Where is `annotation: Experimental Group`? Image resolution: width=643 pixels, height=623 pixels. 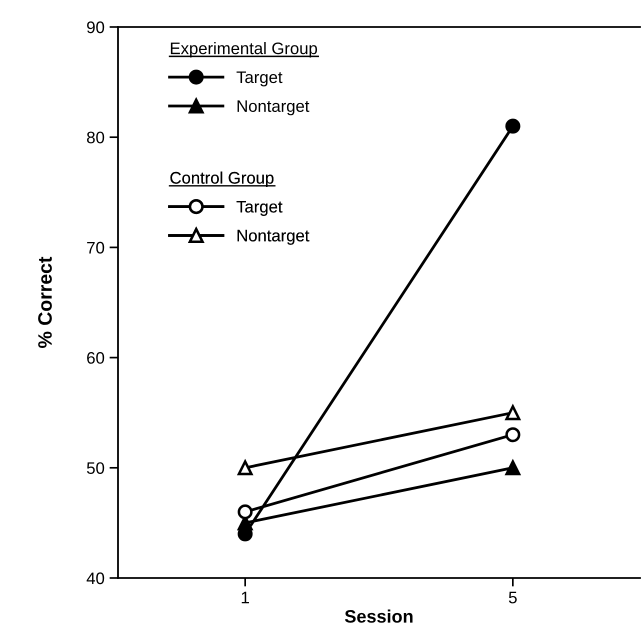 annotation: Experimental Group is located at coordinates (244, 50).